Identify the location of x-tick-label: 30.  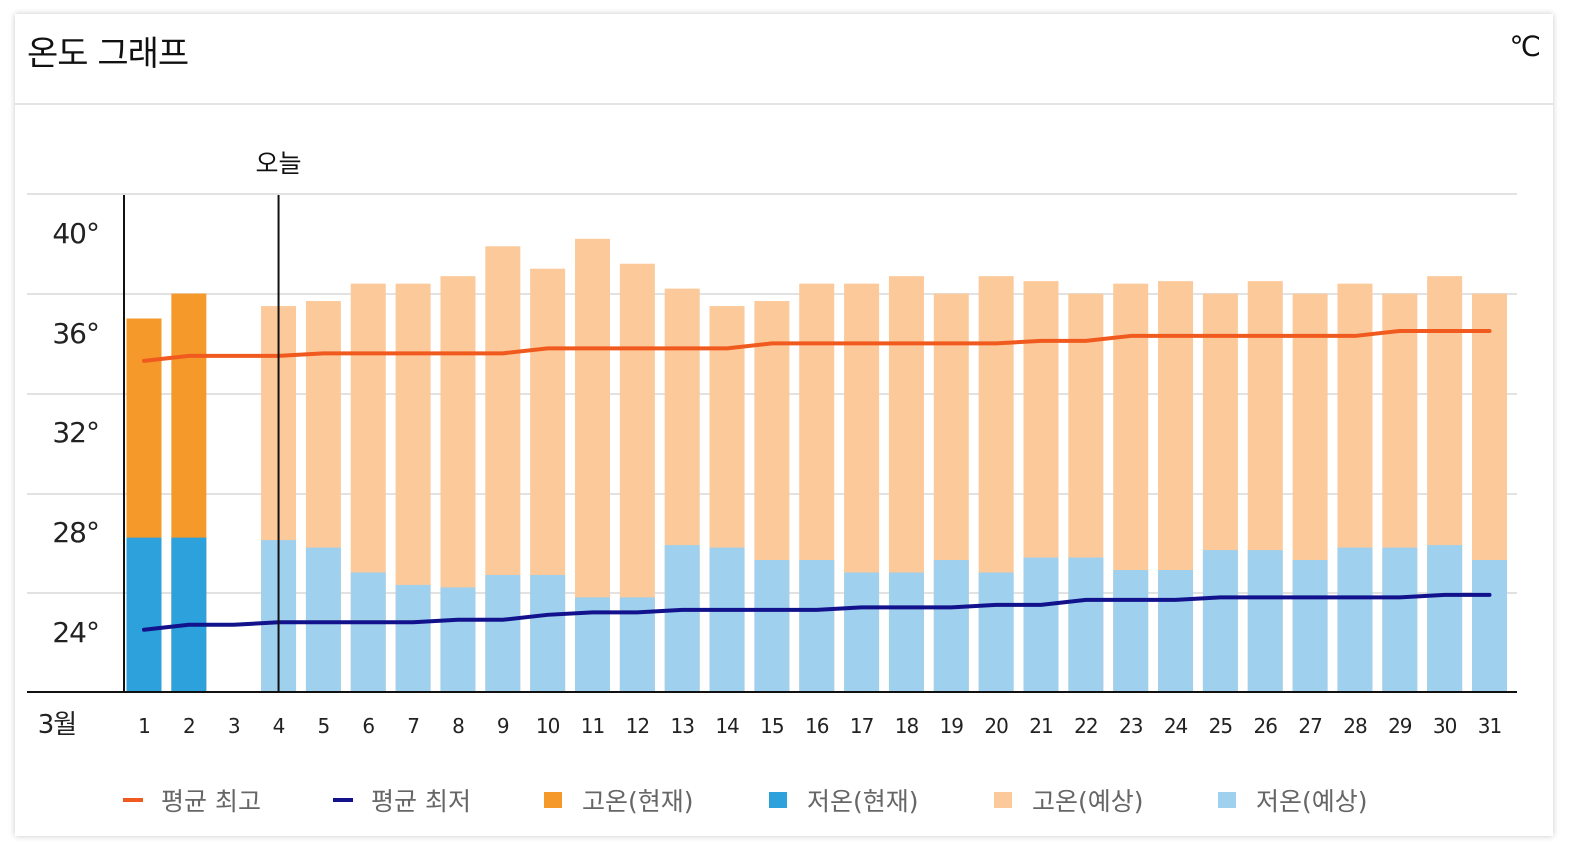
(1445, 726).